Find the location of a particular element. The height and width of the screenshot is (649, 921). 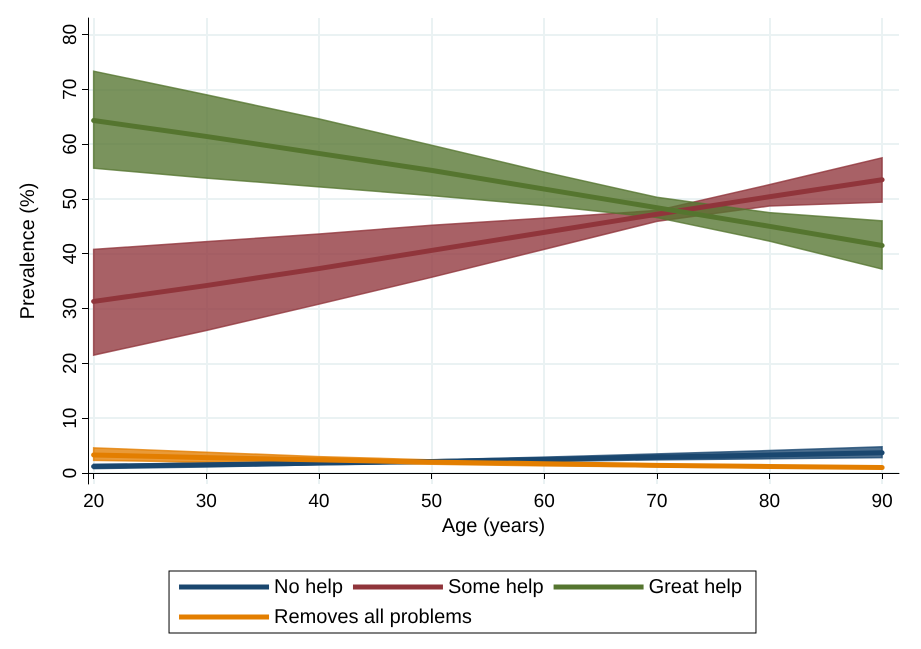

legend-label: No help is located at coordinates (308, 587).